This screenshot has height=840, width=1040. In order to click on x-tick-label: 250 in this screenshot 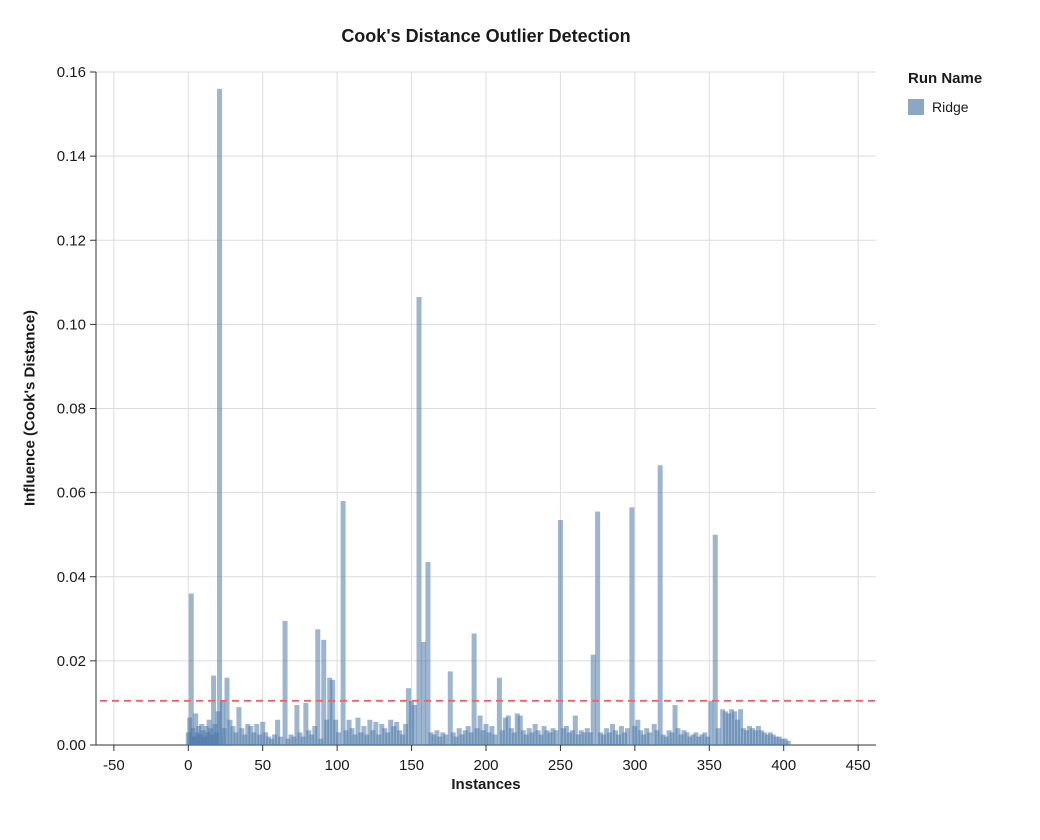, I will do `click(560, 765)`.